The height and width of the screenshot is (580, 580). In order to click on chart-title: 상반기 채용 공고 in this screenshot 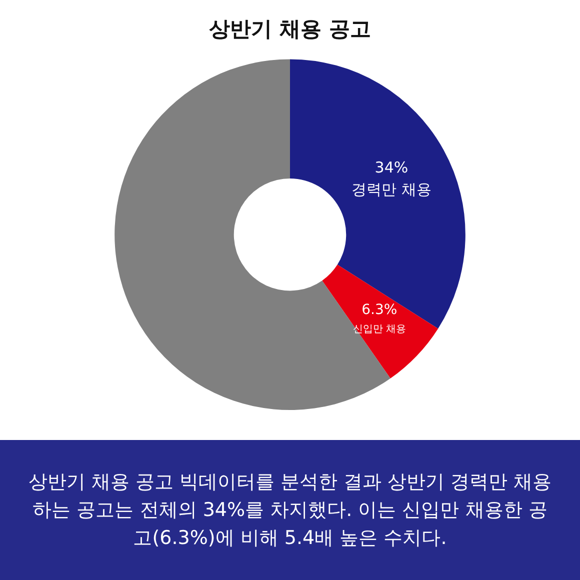, I will do `click(290, 29)`.